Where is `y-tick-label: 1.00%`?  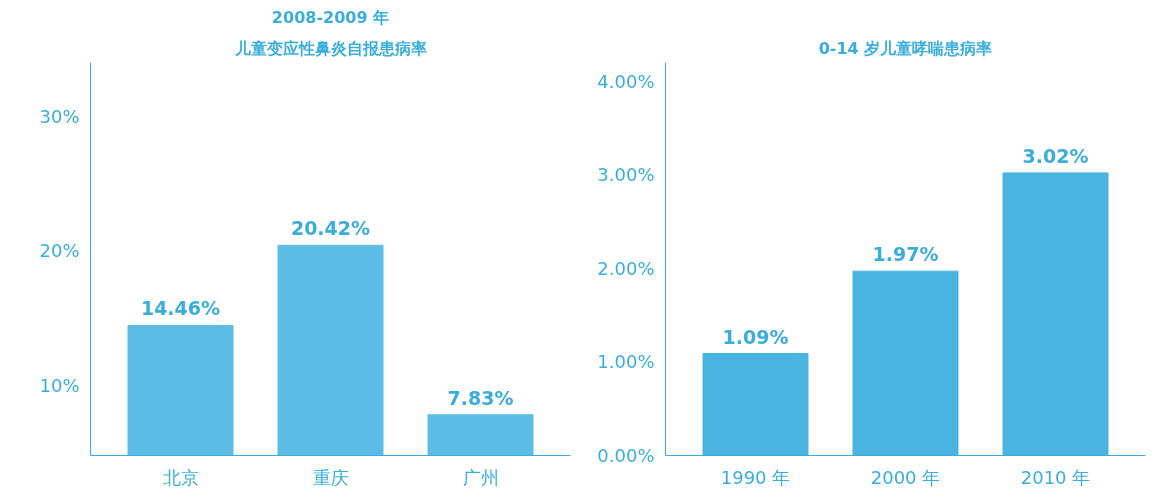
y-tick-label: 1.00% is located at coordinates (626, 362).